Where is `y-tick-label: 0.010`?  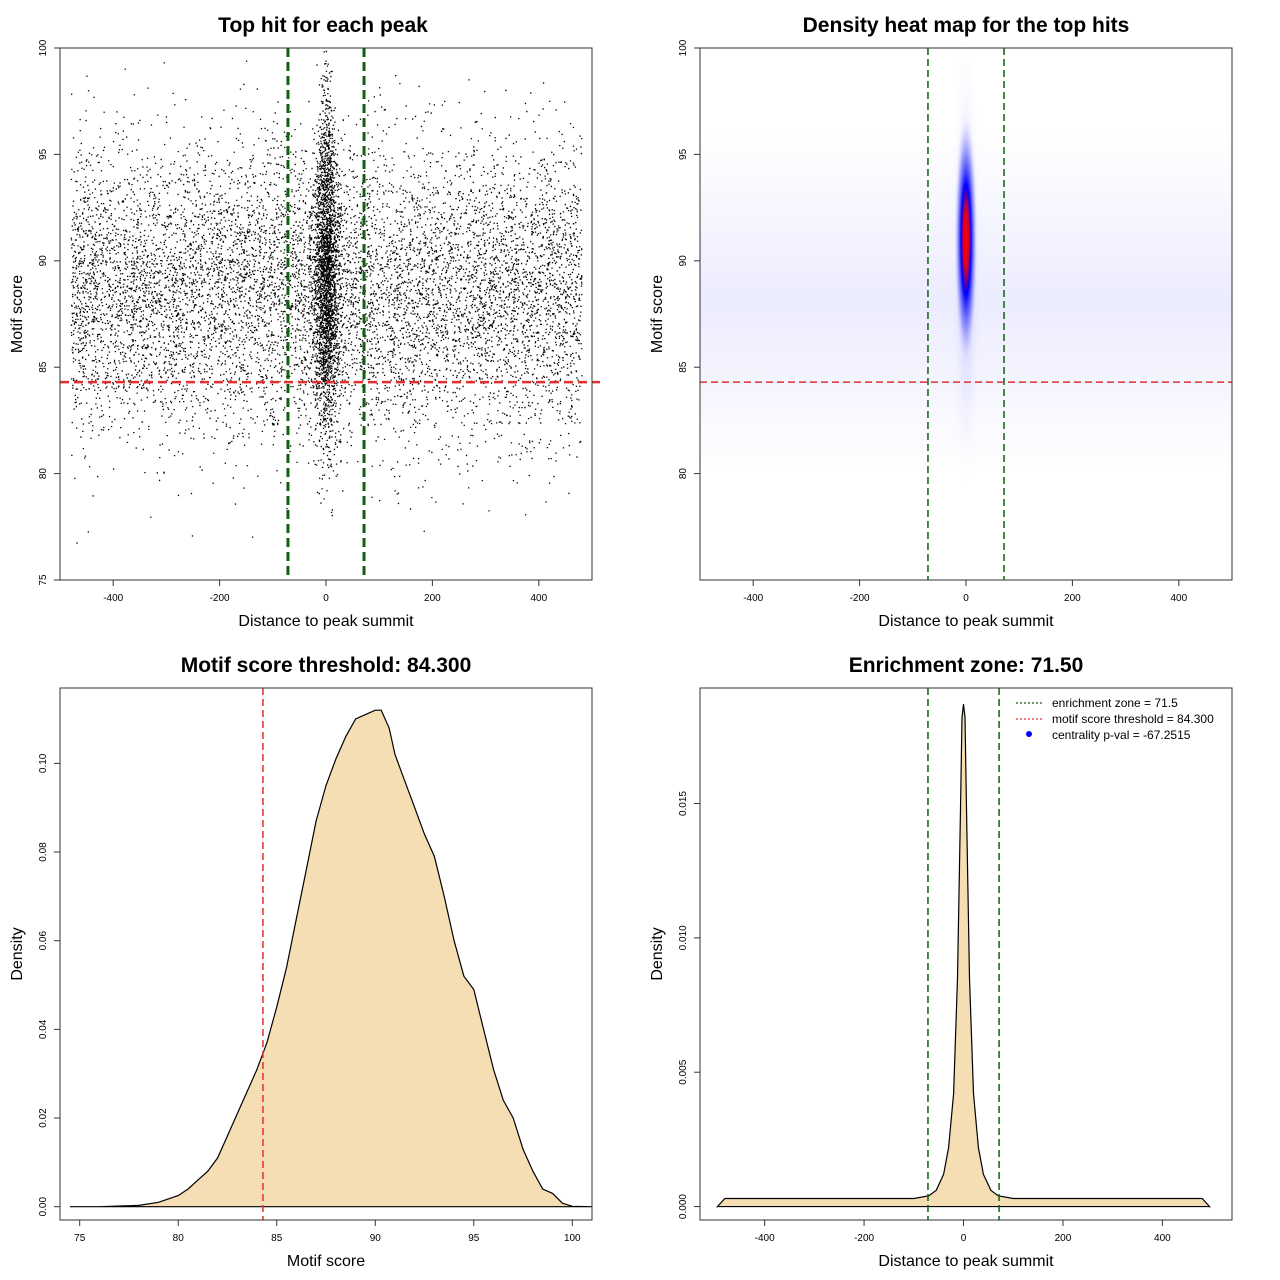
y-tick-label: 0.010 is located at coordinates (683, 937).